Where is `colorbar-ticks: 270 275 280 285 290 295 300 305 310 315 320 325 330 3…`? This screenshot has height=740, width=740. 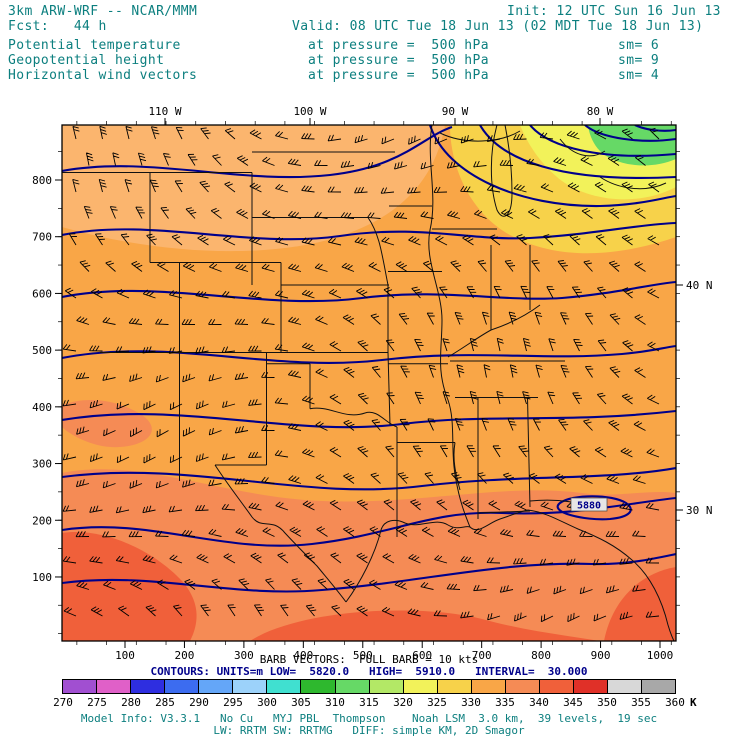
colorbar-ticks: 270 275 280 285 290 295 300 305 310 315 320 325 330 3… is located at coordinates (370, 702).